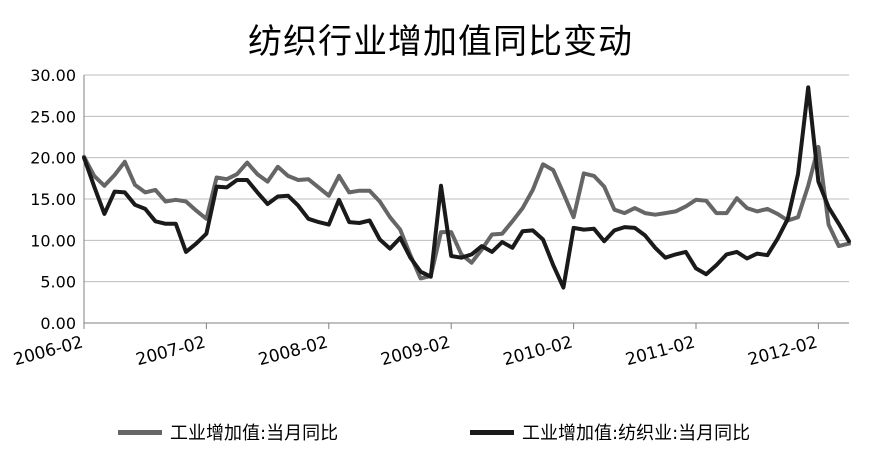 The height and width of the screenshot is (466, 881). Describe the element at coordinates (783, 352) in the screenshot. I see `x-tick-label: 2012-02` at that location.